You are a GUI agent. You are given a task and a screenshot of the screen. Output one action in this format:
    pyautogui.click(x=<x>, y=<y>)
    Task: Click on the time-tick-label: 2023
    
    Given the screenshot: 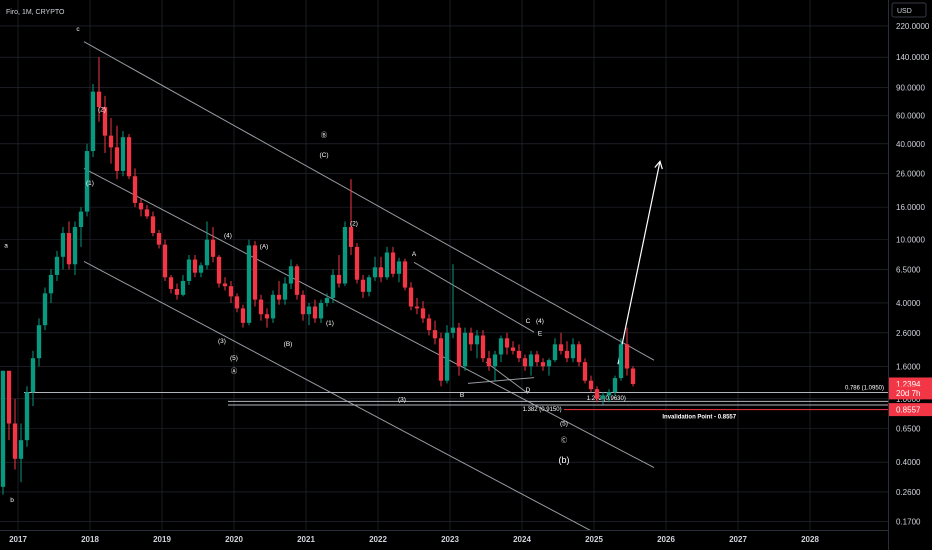 What is the action you would take?
    pyautogui.click(x=450, y=539)
    